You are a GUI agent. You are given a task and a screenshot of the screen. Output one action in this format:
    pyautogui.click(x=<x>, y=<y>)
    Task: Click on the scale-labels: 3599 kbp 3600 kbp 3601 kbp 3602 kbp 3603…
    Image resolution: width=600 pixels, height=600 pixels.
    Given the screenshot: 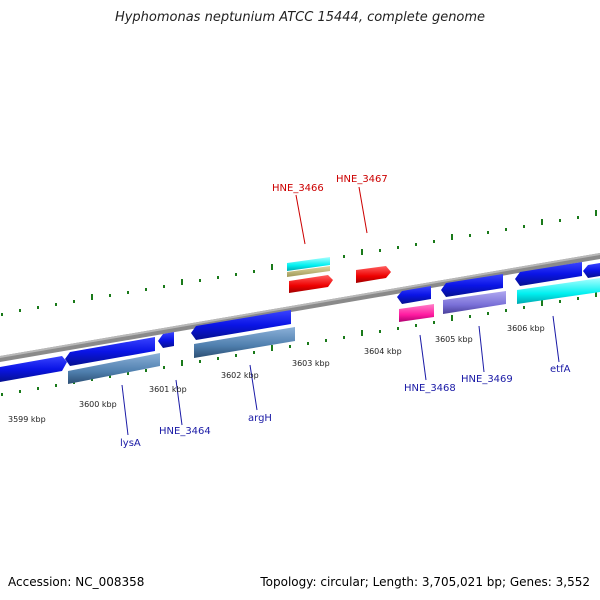 What is the action you would take?
    pyautogui.click(x=276, y=374)
    